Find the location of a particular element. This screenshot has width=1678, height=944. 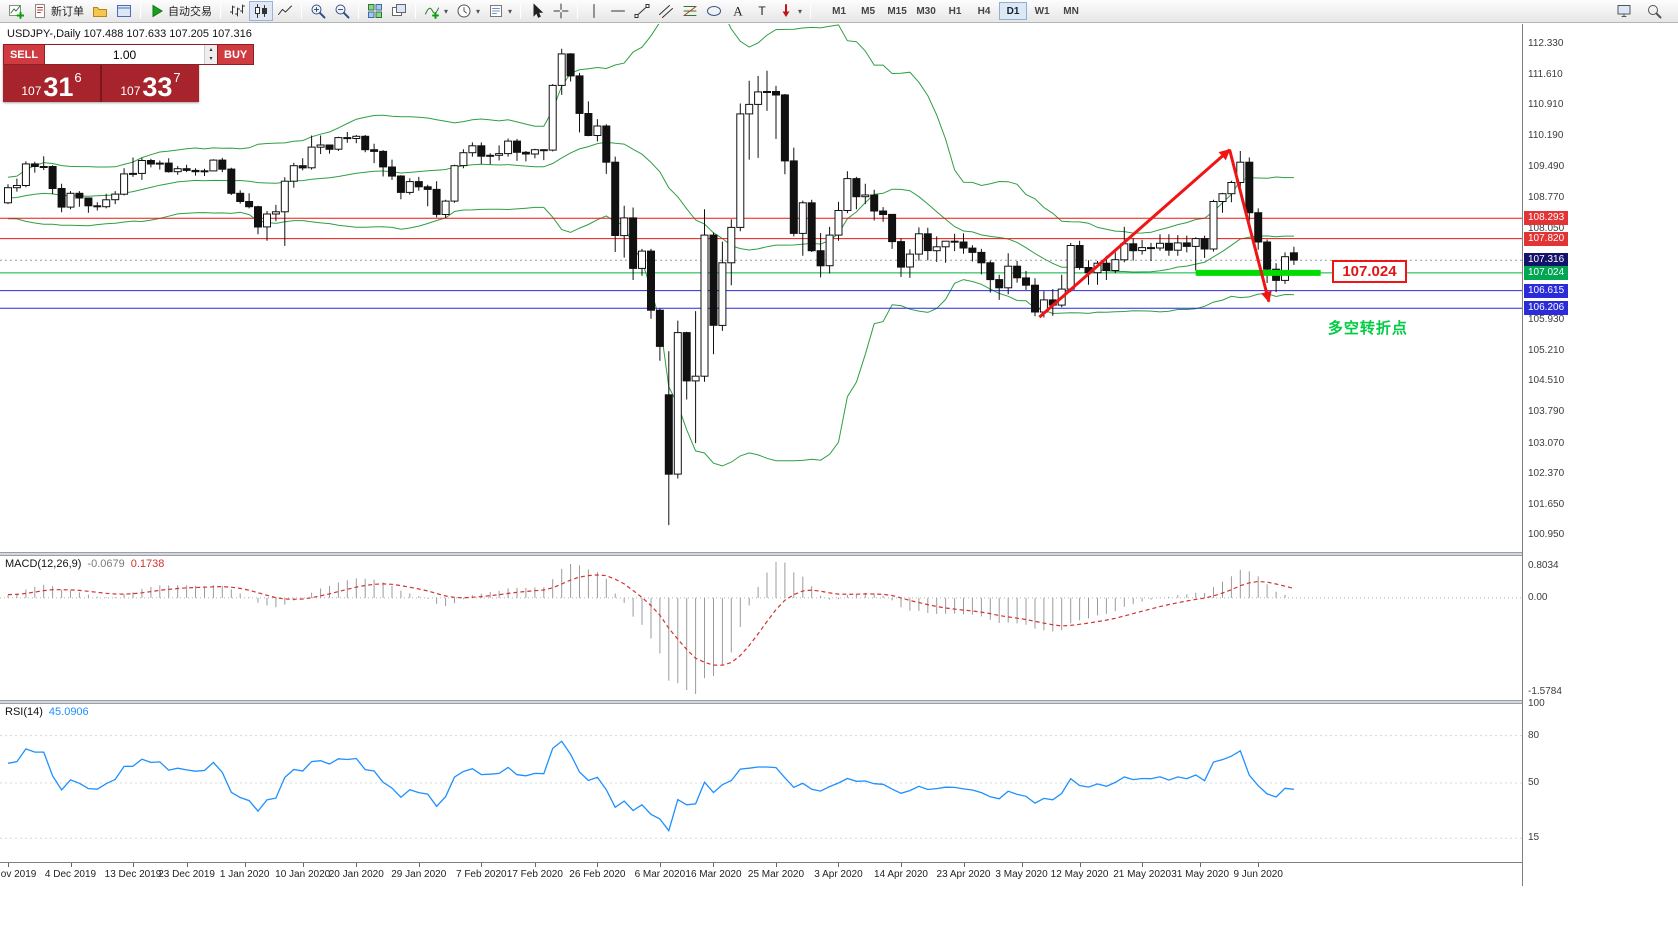

text-label-button: T is located at coordinates (762, 11).